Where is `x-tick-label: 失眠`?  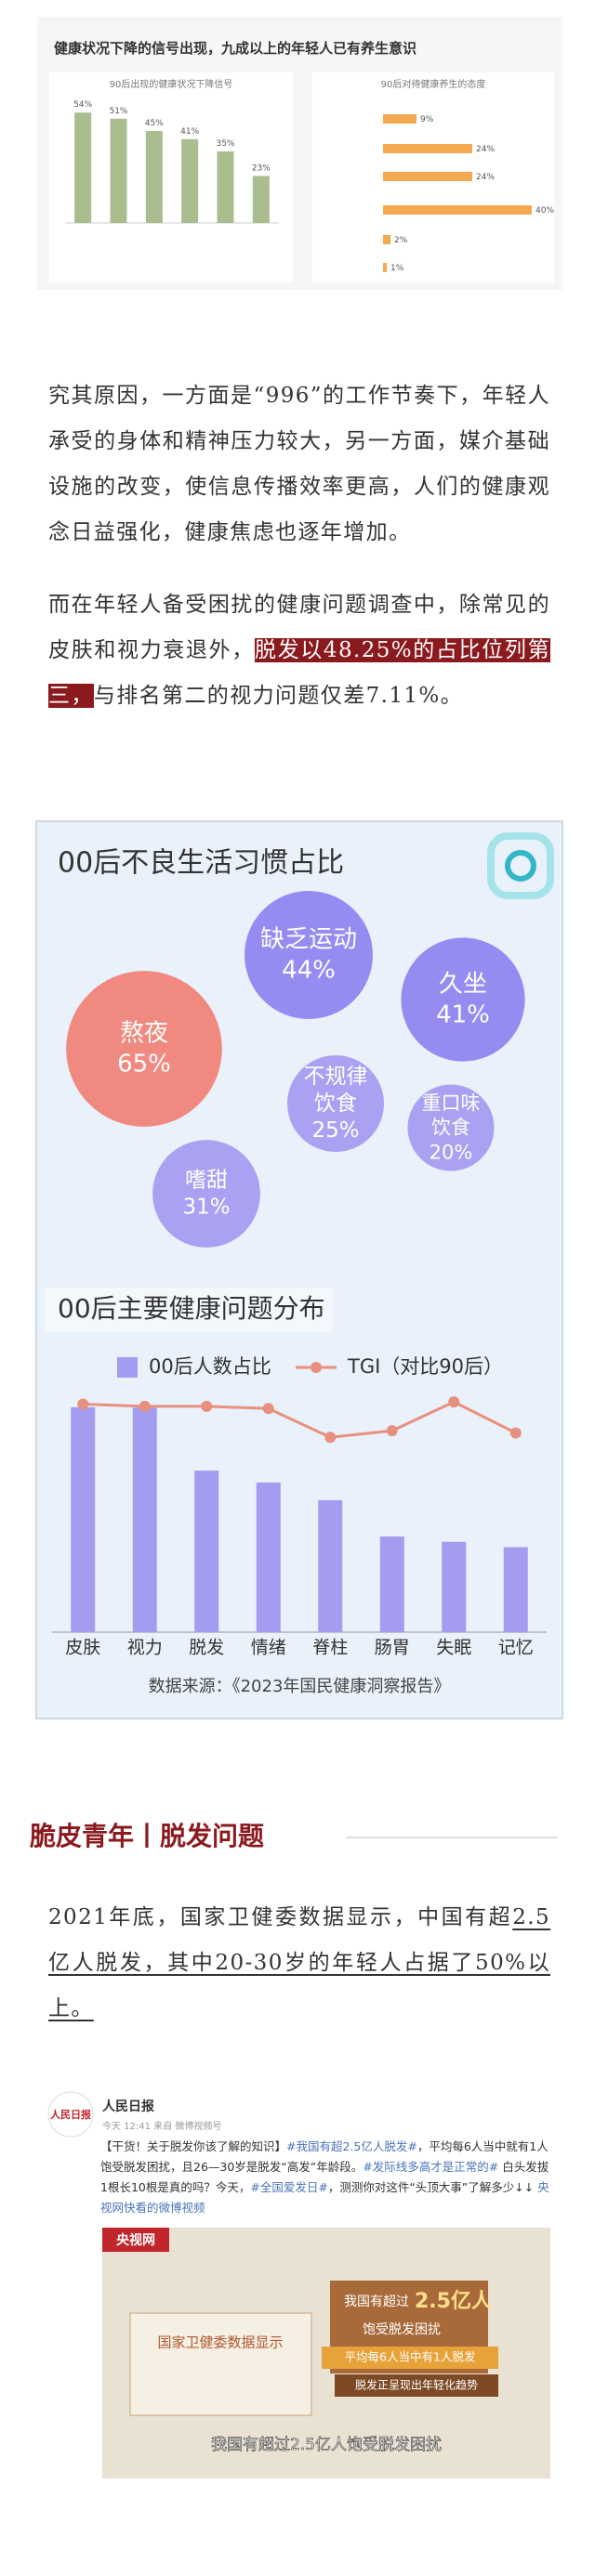 x-tick-label: 失眠 is located at coordinates (453, 1648).